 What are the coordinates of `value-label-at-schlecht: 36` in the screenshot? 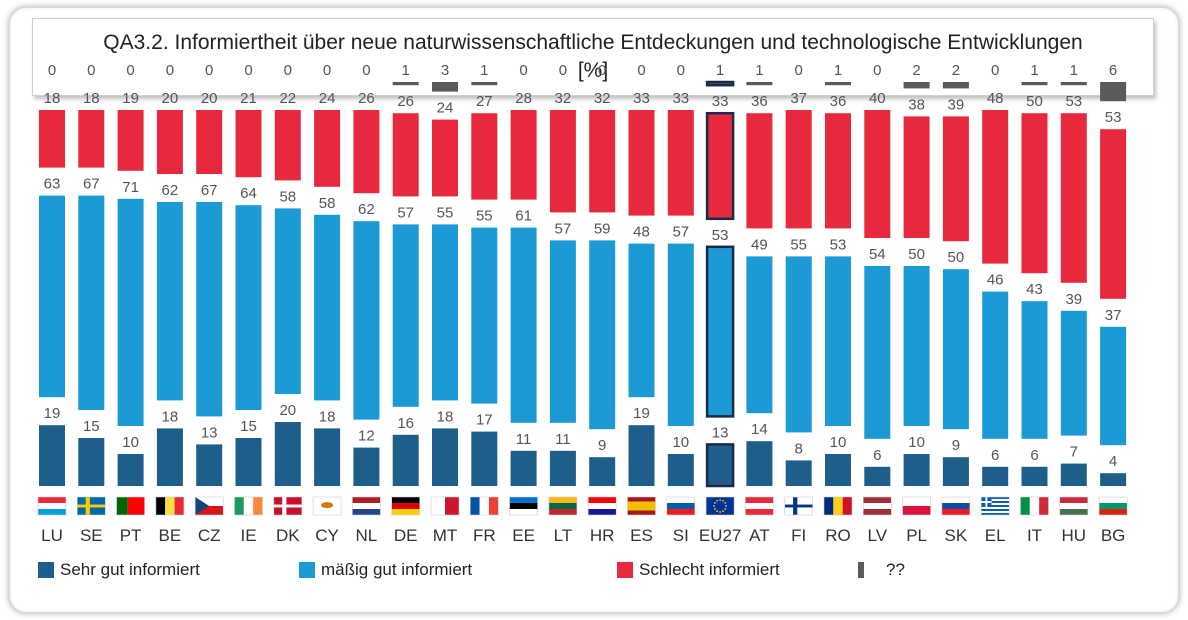 It's located at (759, 101).